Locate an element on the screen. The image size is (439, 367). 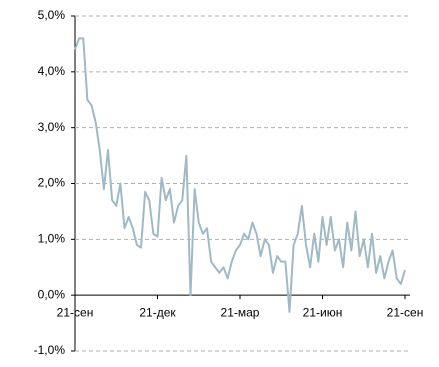
y-tick-label: 2,0% is located at coordinates (52, 183).